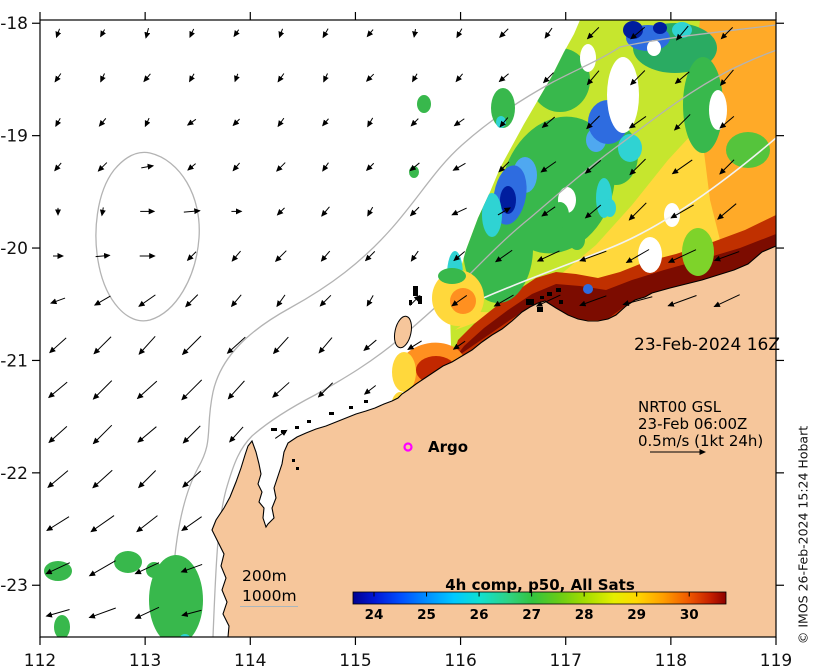  Describe the element at coordinates (426, 615) in the screenshot. I see `colorbar-tick-label: 25` at that location.